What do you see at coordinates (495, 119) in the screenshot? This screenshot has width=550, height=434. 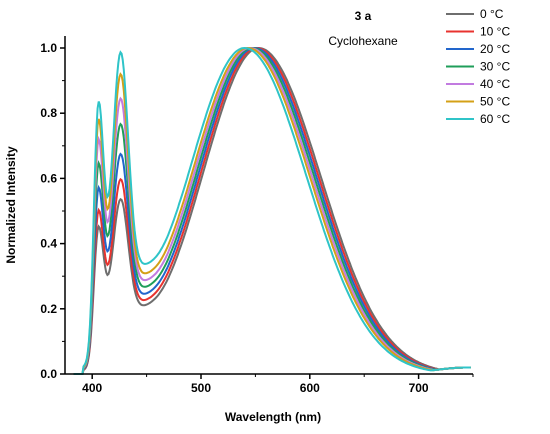 I see `legend-label: 60 °C` at bounding box center [495, 119].